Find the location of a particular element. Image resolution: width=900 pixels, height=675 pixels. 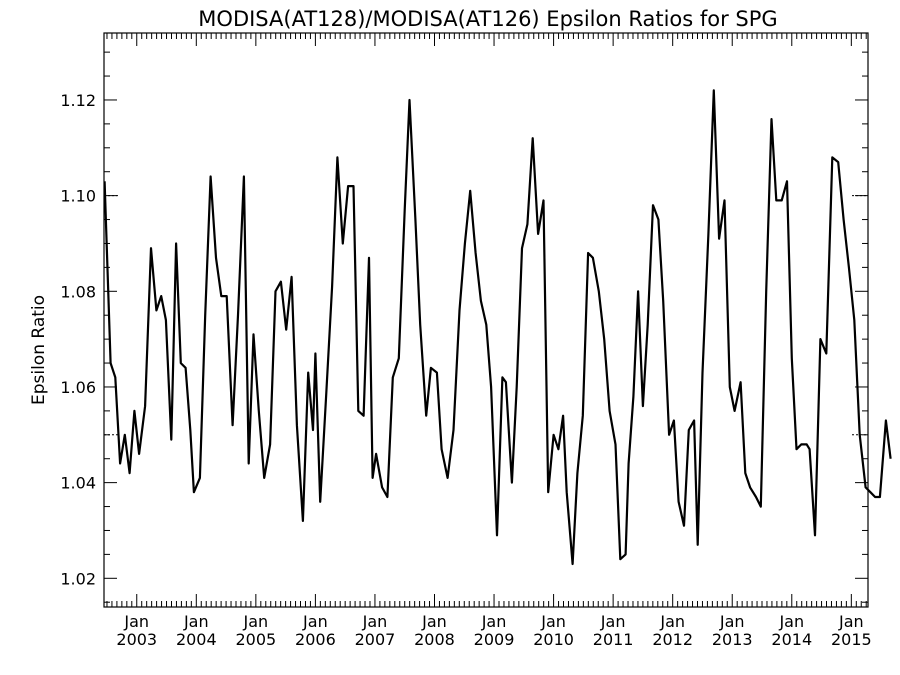

x-tick-year-label: 2010 is located at coordinates (553, 639).